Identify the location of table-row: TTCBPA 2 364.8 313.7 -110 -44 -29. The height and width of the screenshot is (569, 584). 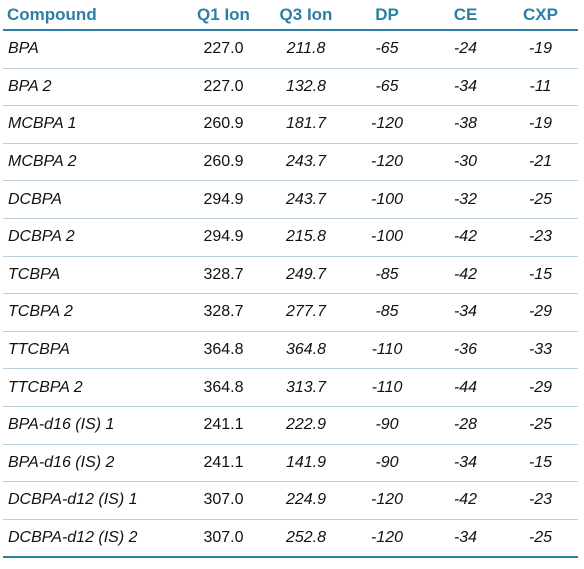
(290, 387).